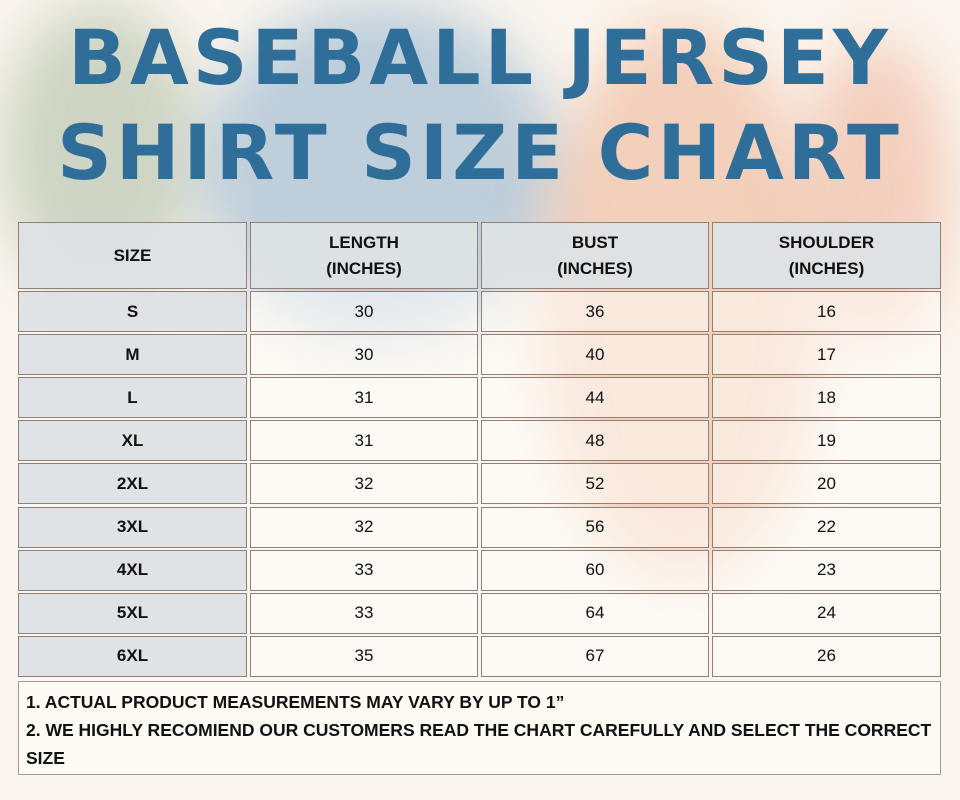 The width and height of the screenshot is (960, 800). Describe the element at coordinates (875, 190) in the screenshot. I see `orange-wash-right` at that location.